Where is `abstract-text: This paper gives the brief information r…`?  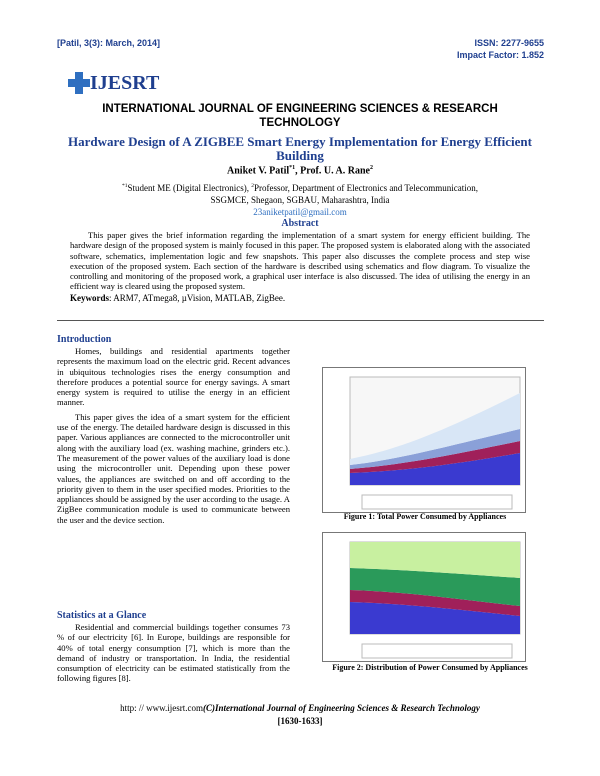
abstract-text: This paper gives the brief information r… is located at coordinates (300, 261).